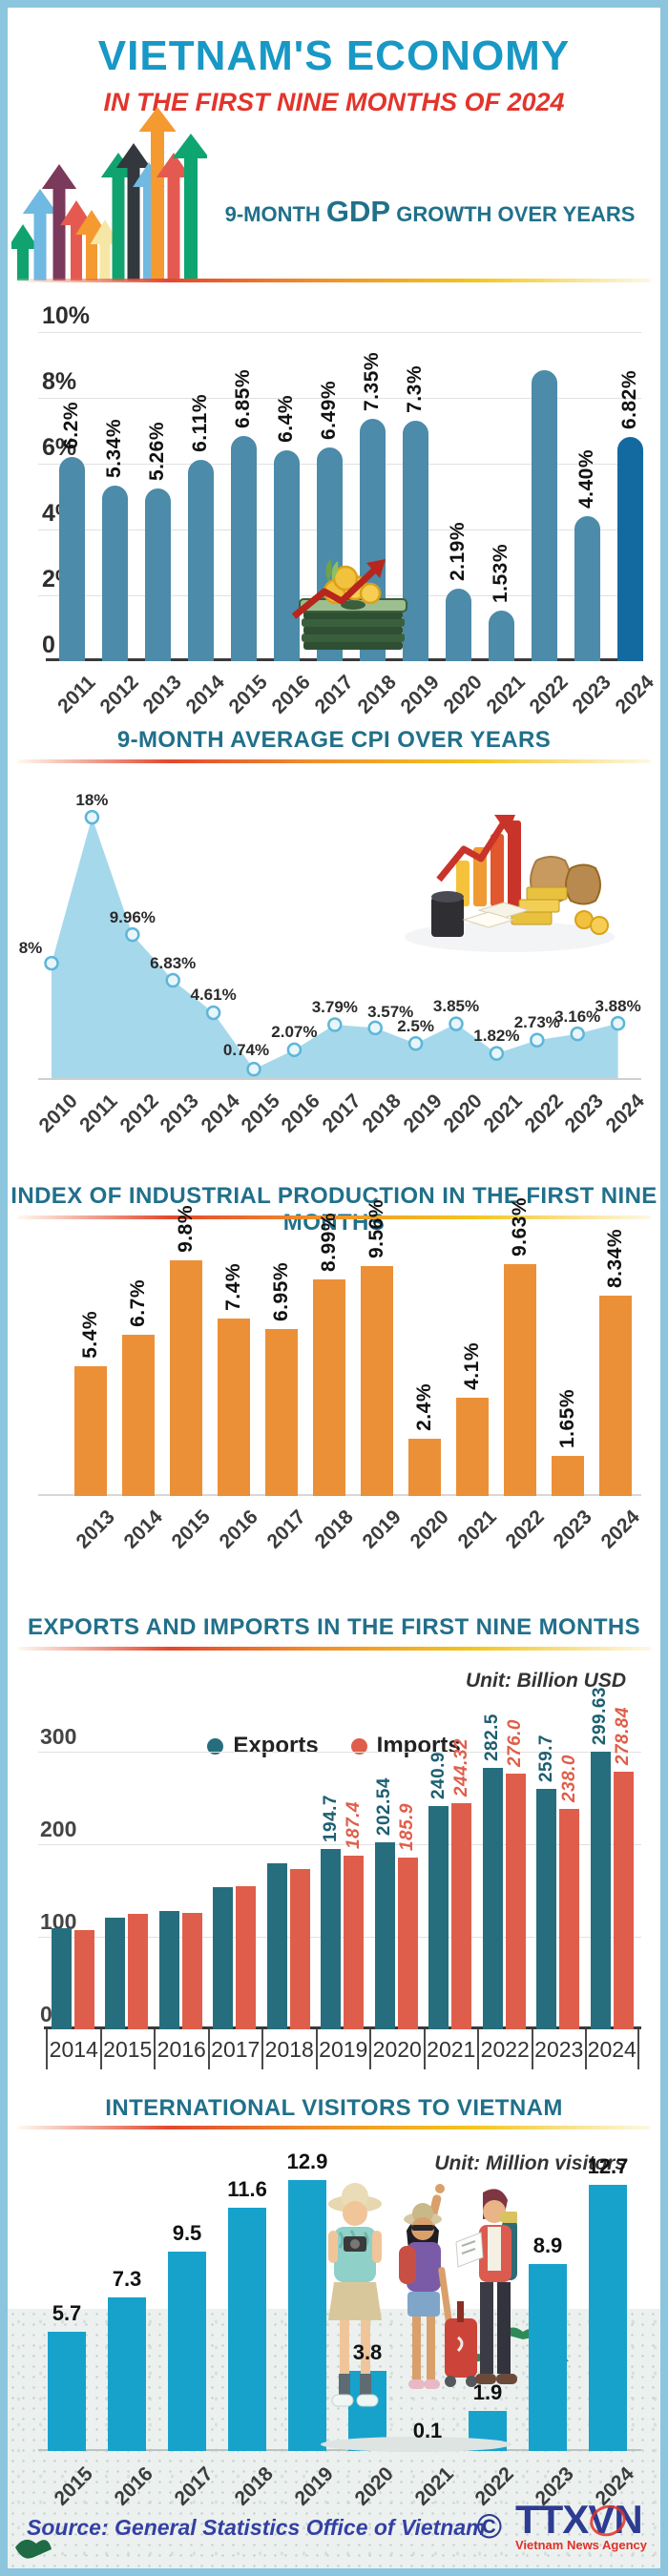  I want to click on visitors-bar-2017, so click(187, 2351).